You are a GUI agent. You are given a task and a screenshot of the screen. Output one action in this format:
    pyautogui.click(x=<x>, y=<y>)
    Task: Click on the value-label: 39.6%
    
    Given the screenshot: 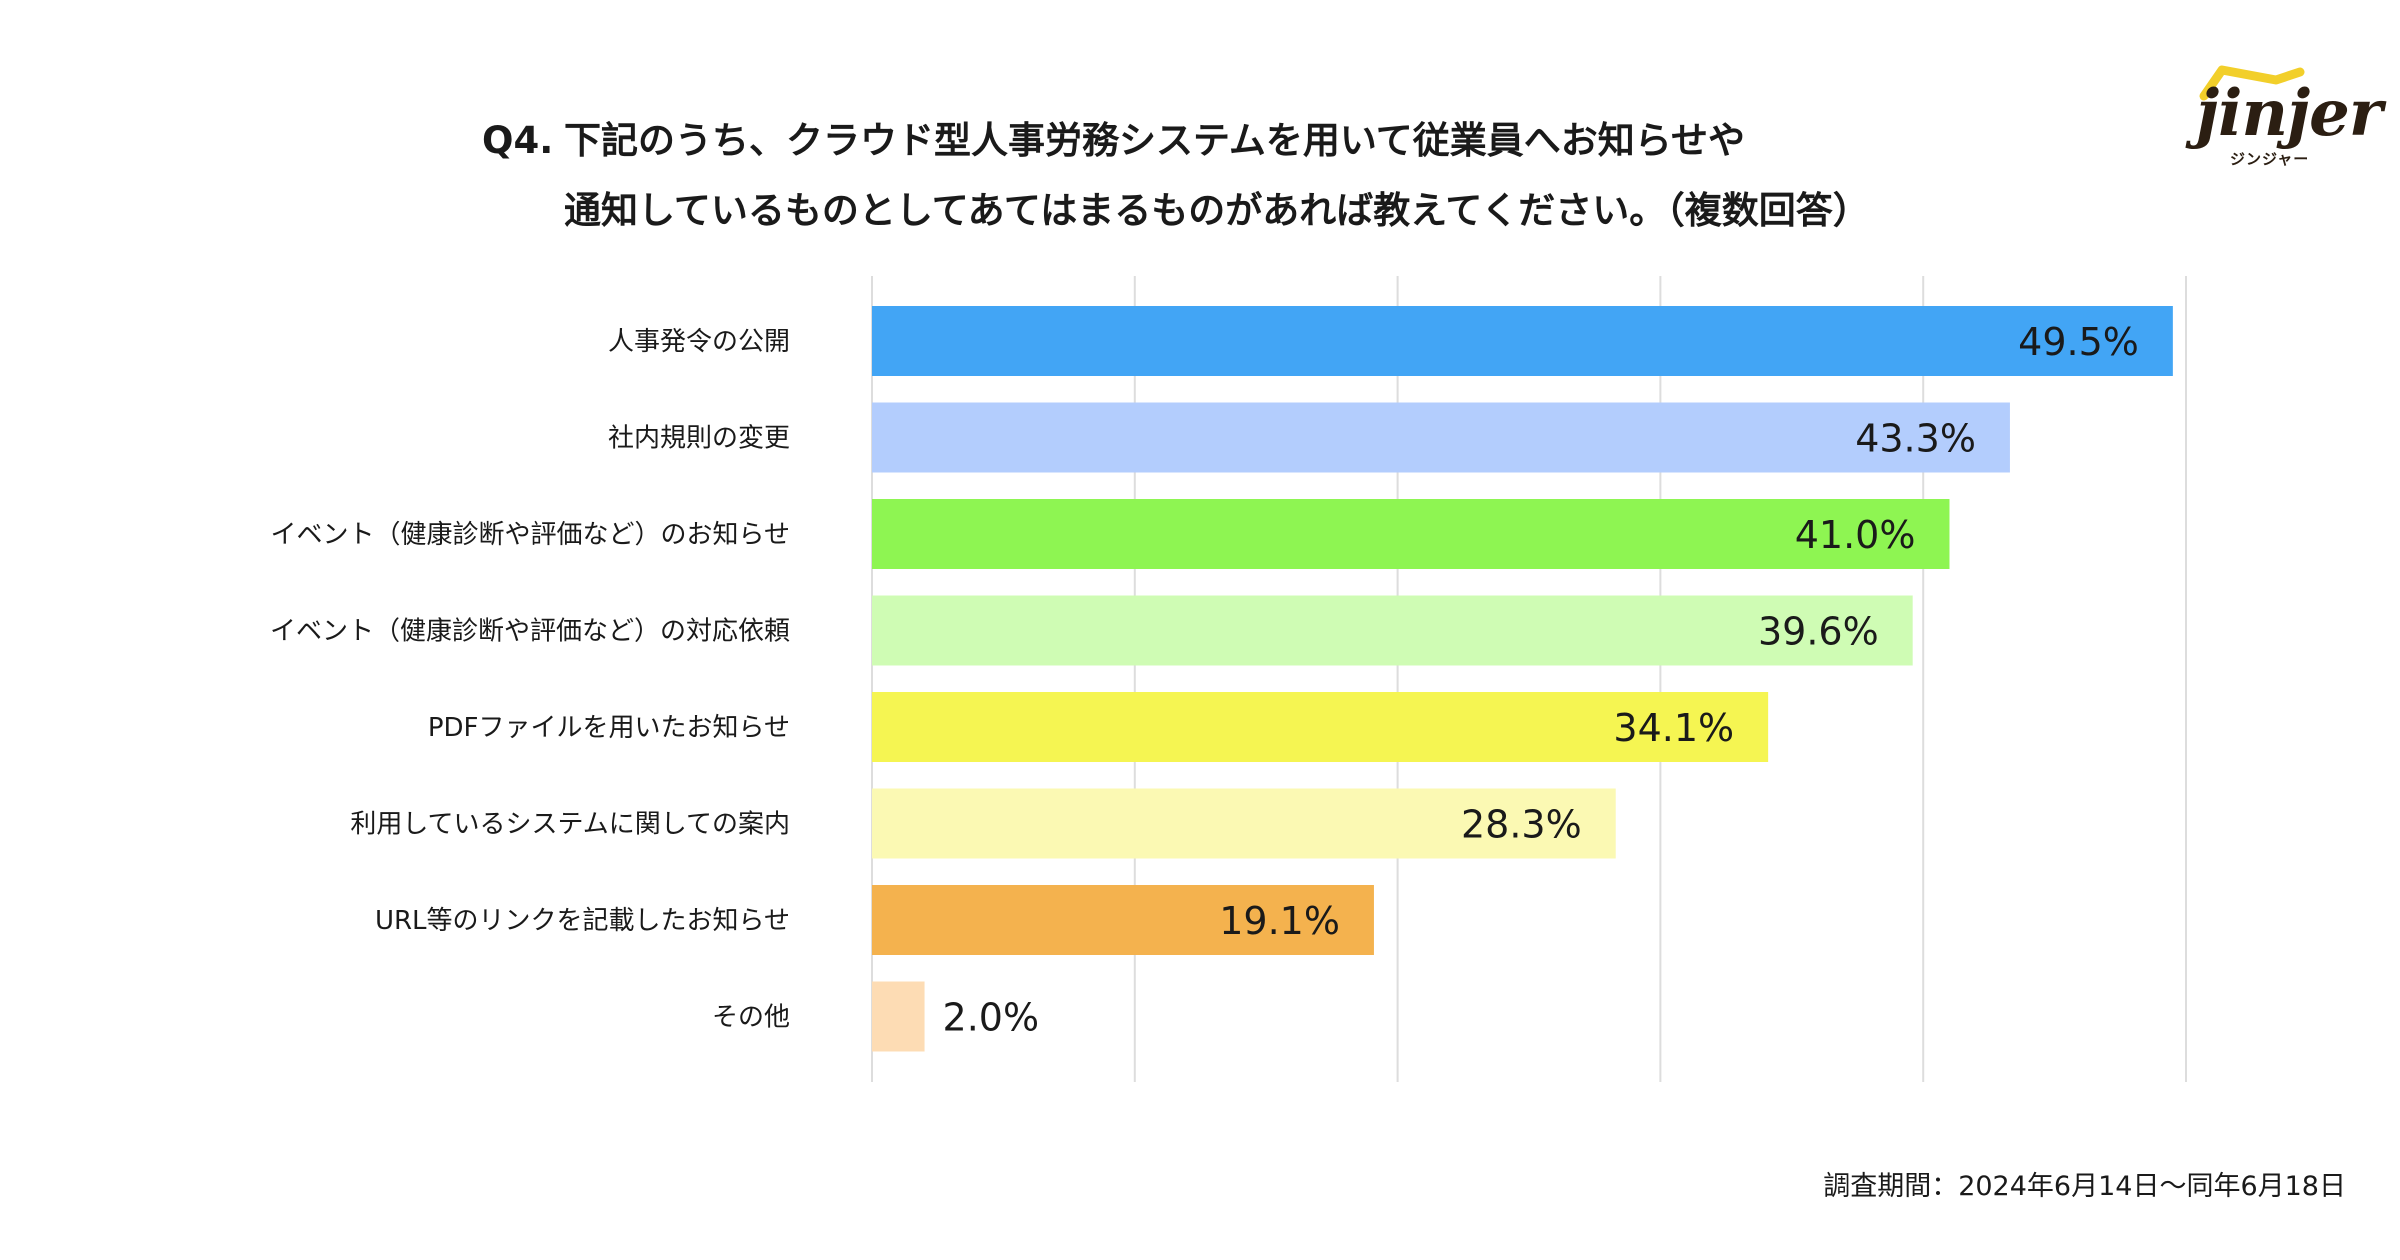 What is the action you would take?
    pyautogui.click(x=1818, y=632)
    